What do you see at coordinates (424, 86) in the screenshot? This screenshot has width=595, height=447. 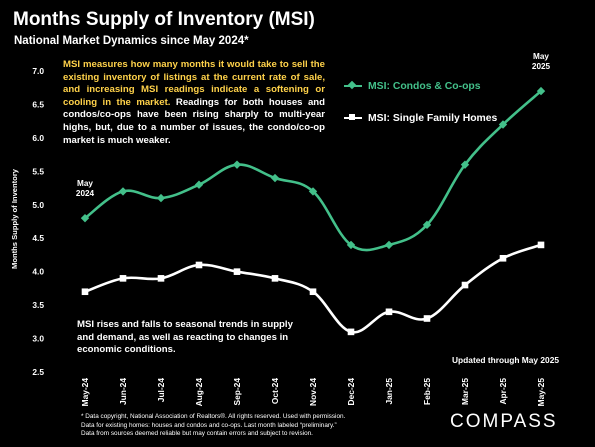 I see `legend-label-condos: MSI: Condos & Co-ops` at bounding box center [424, 86].